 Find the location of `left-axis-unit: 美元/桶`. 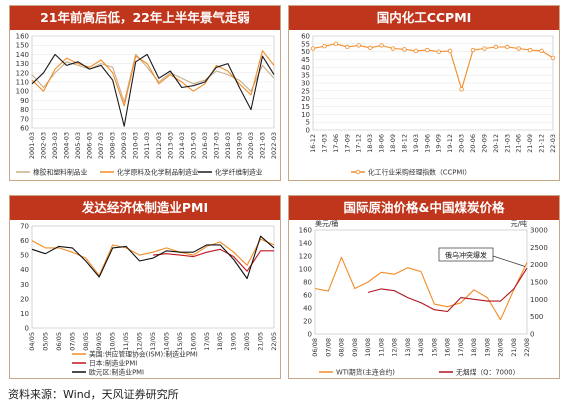

left-axis-unit: 美元/桶 is located at coordinates (326, 223).